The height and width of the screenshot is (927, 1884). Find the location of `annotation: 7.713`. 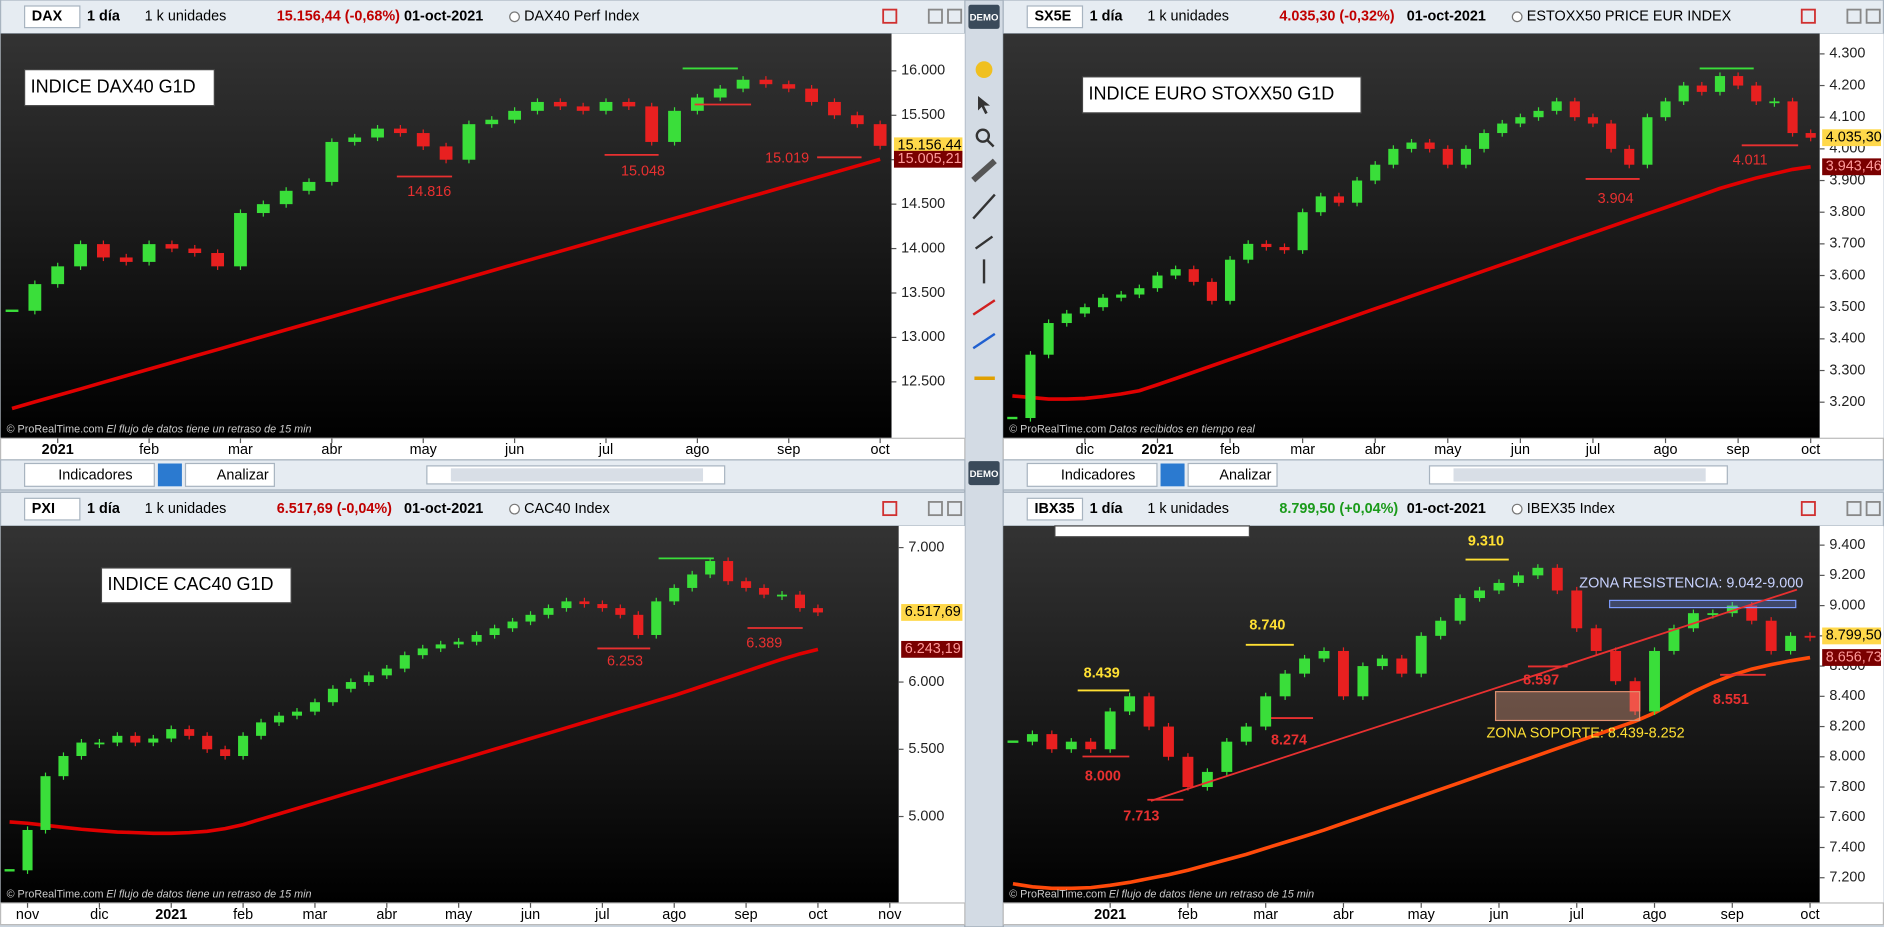

annotation: 7.713 is located at coordinates (1141, 816).